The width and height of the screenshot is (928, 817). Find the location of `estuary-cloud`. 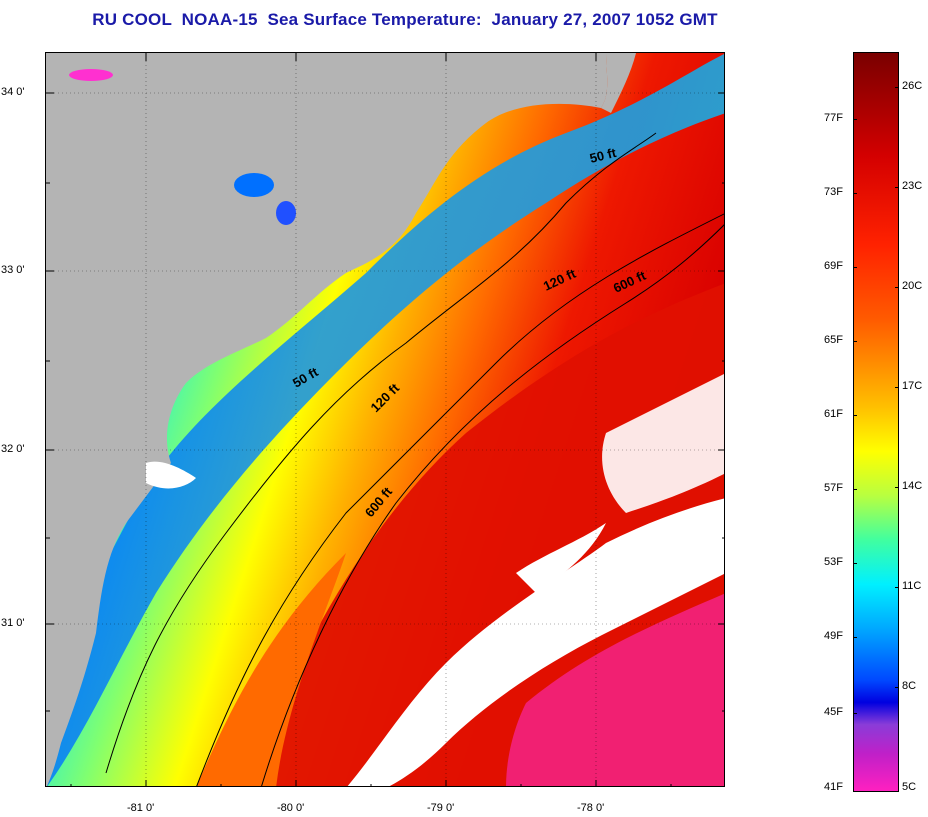

estuary-cloud is located at coordinates (171, 475).